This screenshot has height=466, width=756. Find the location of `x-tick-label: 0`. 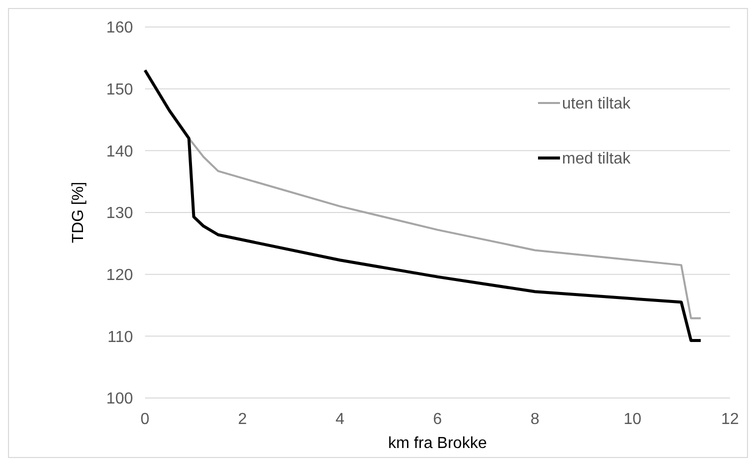

x-tick-label: 0 is located at coordinates (145, 419).